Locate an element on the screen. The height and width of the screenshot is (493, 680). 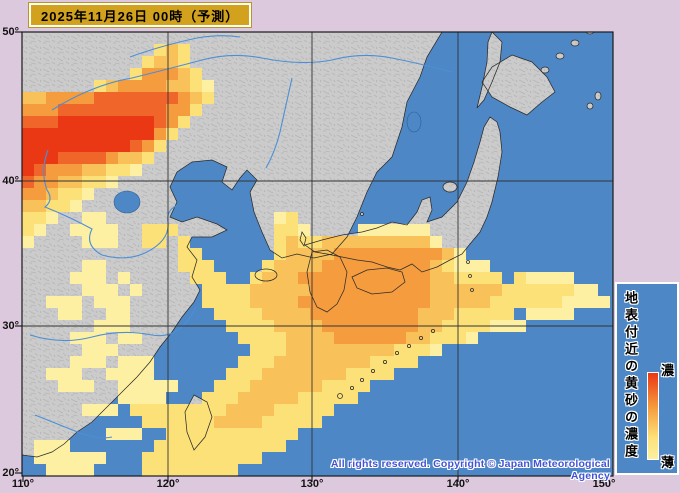
forecast-title-box: 2025年11月26日 00時（予測） is located at coordinates (140, 15).